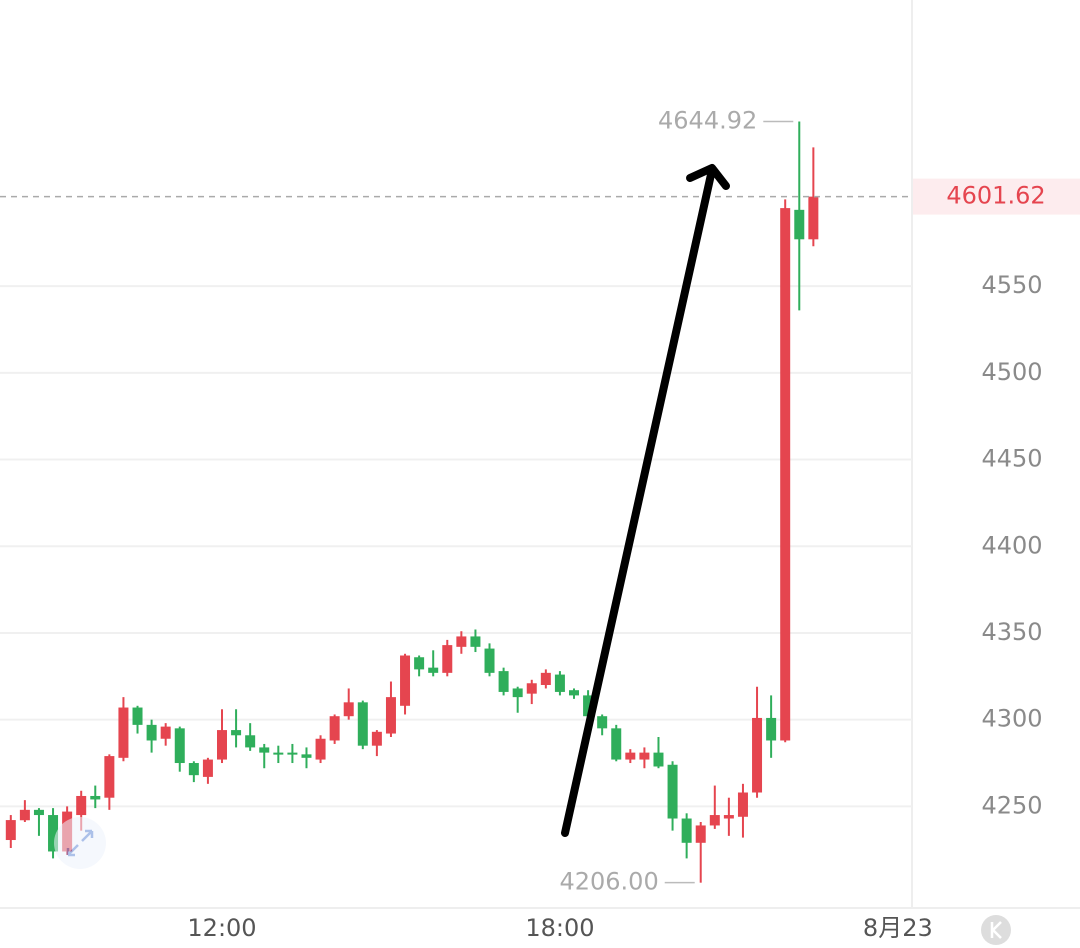  I want to click on y-tick-label: 4450, so click(1011, 459).